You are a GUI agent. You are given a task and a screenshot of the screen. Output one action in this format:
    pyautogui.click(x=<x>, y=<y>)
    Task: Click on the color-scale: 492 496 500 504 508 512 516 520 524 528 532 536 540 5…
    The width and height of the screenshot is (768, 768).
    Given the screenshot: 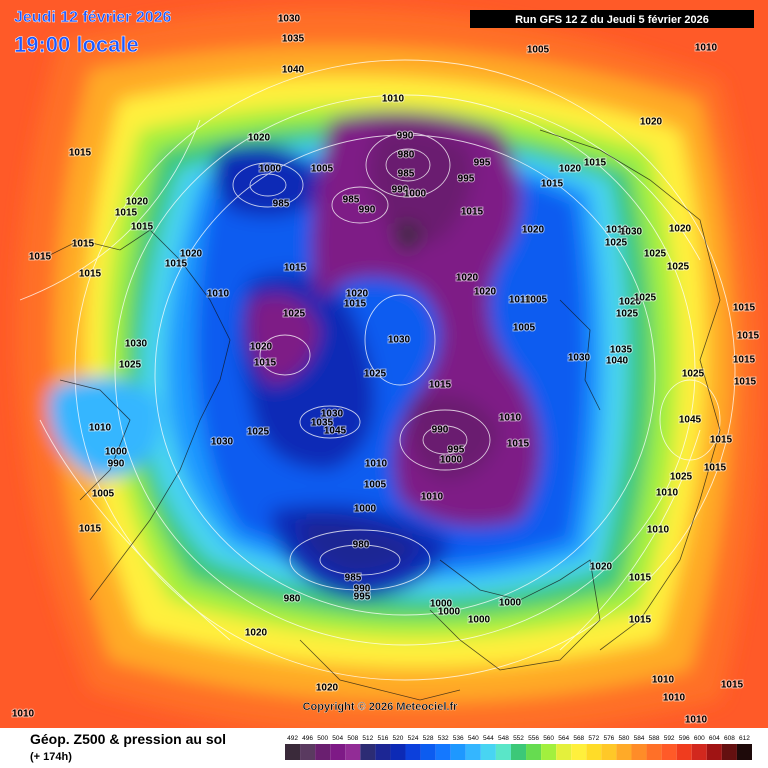 What is the action you would take?
    pyautogui.click(x=518, y=747)
    